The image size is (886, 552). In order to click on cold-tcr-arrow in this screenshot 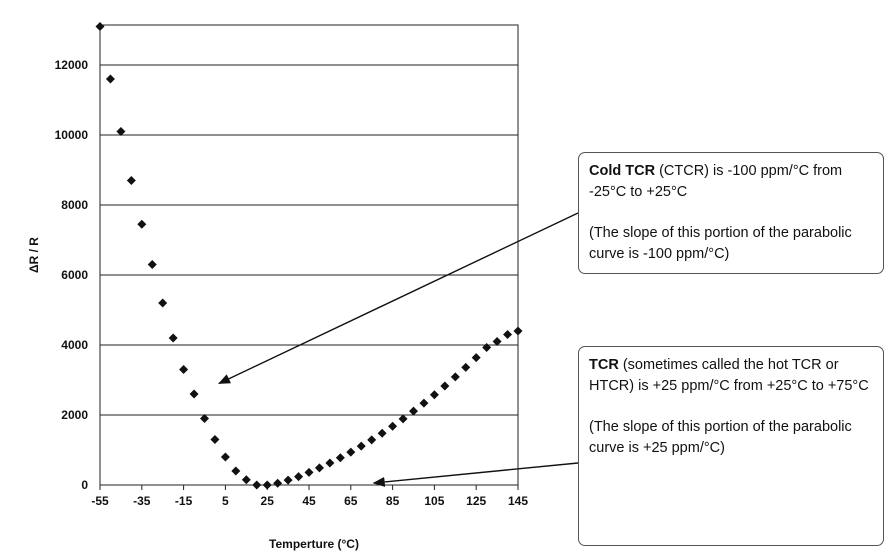, I will do `click(398, 298)`.